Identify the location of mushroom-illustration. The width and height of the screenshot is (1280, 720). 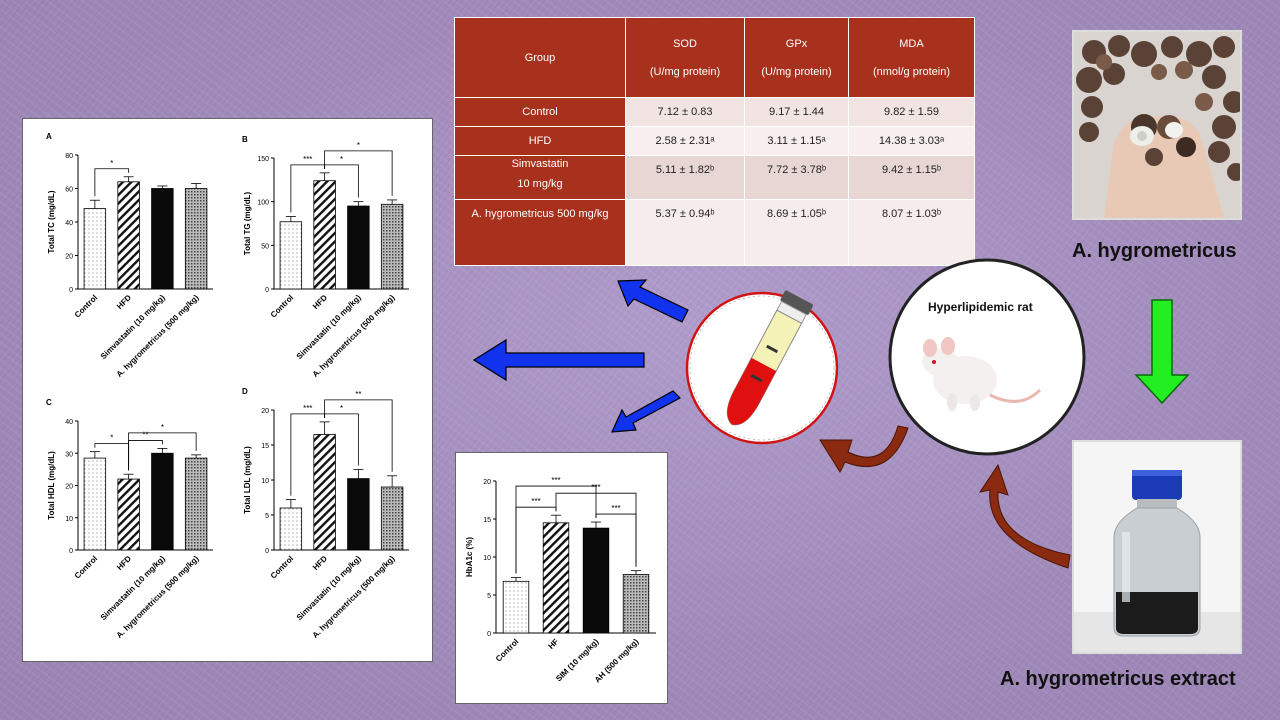
(1157, 125).